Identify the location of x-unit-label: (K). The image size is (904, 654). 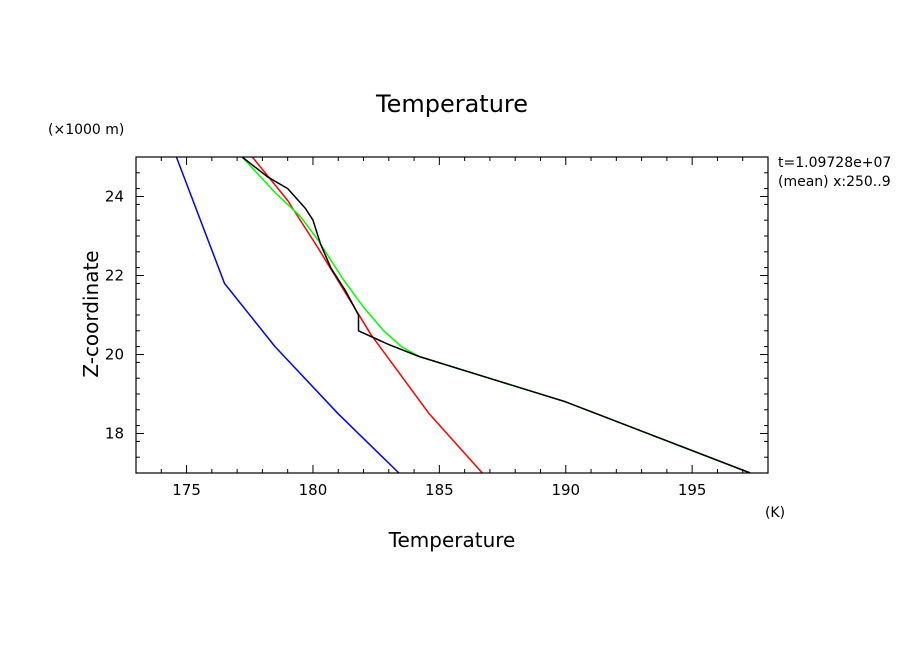
(775, 513).